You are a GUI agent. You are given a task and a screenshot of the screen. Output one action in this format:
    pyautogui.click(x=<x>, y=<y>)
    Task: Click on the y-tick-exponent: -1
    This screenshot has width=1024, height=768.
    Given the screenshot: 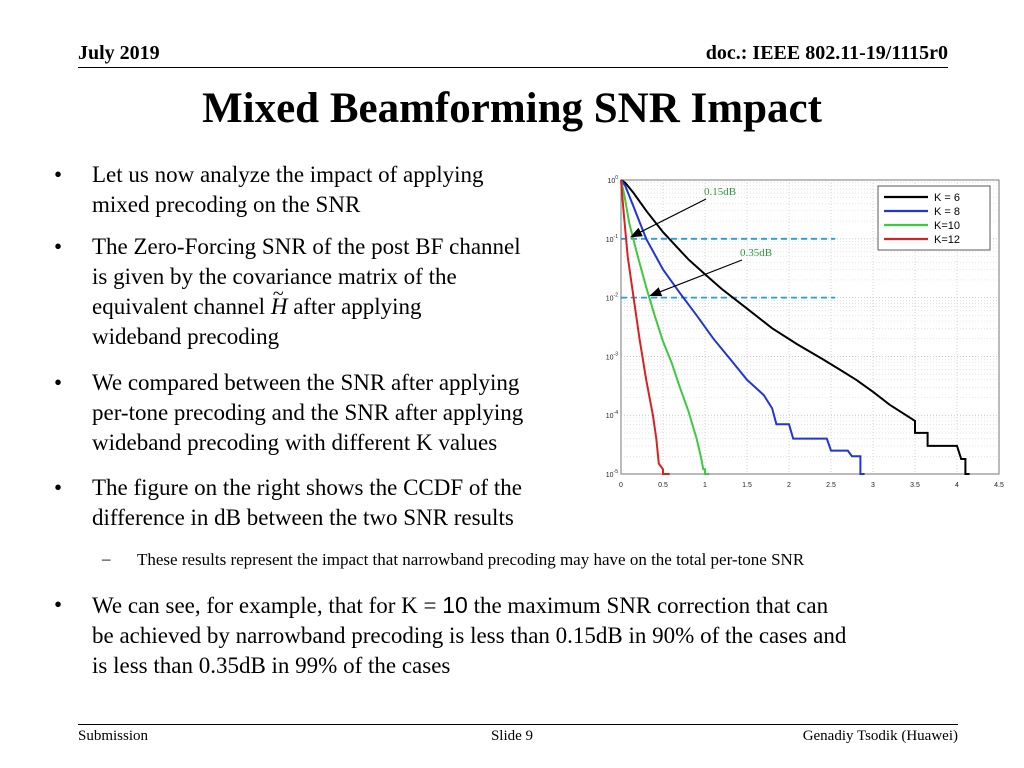 What is the action you would take?
    pyautogui.click(x=616, y=237)
    